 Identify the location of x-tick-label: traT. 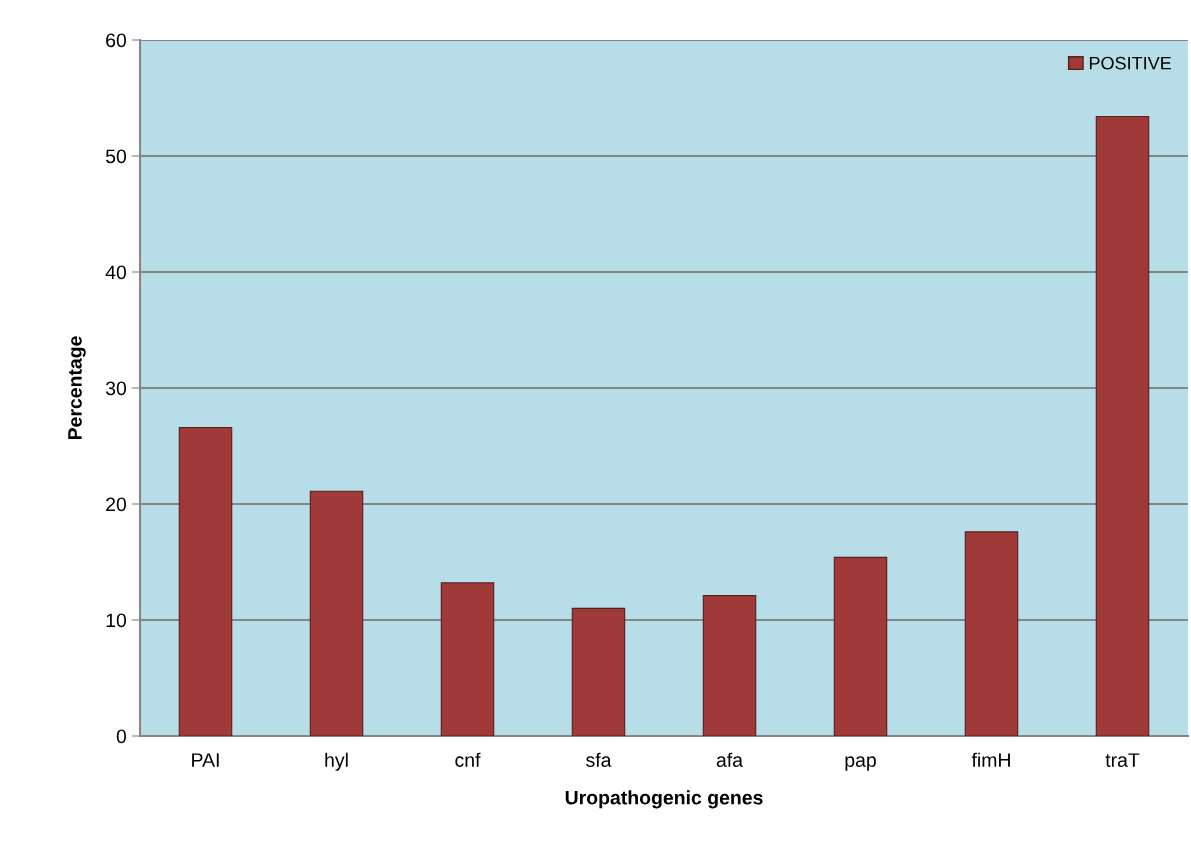
(1122, 760).